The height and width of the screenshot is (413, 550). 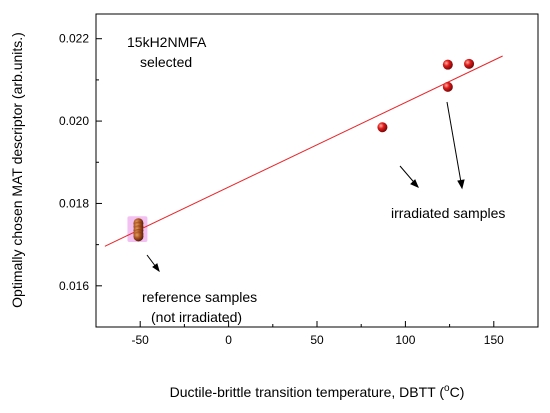 I want to click on x-axis-label-end: C), so click(x=457, y=392).